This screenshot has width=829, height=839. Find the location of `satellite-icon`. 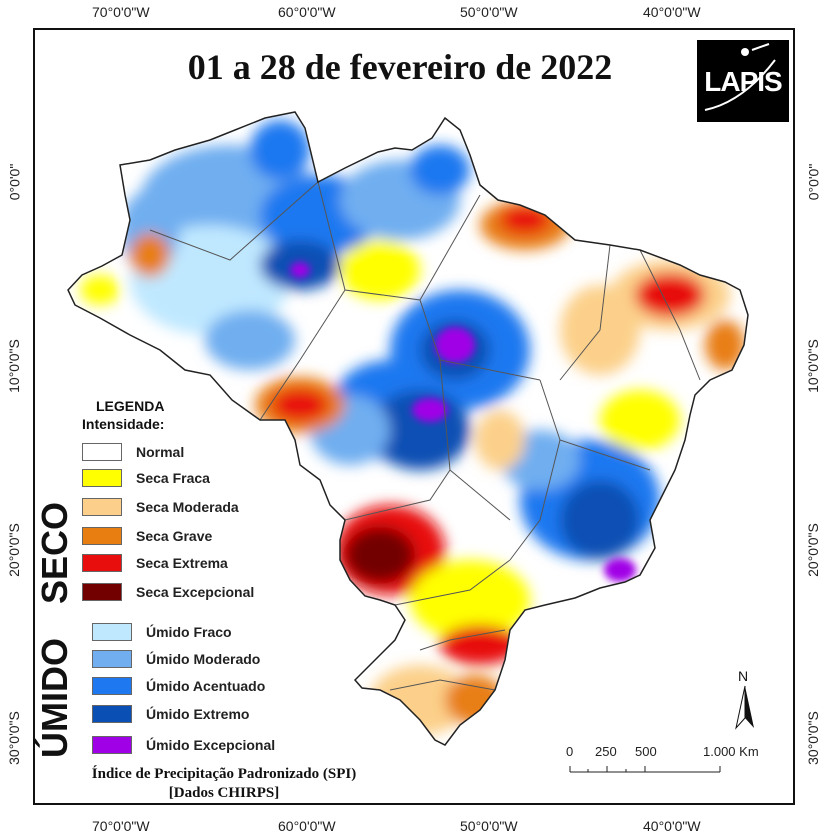

satellite-icon is located at coordinates (740, 77).